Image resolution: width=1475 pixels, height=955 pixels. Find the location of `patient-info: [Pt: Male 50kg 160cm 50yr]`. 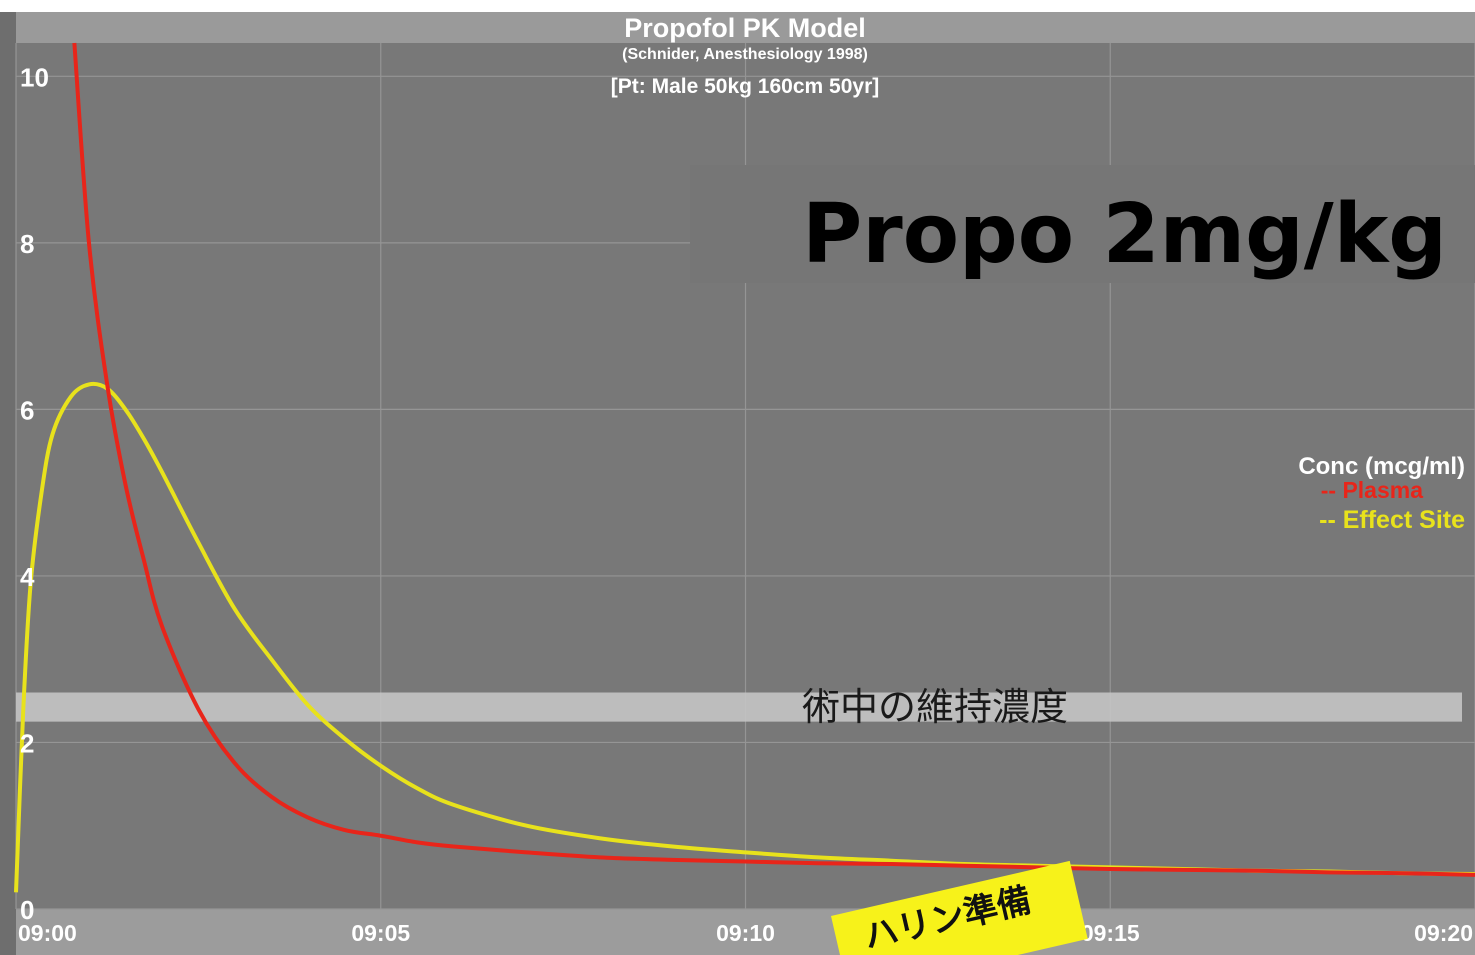

patient-info: [Pt: Male 50kg 160cm 50yr] is located at coordinates (745, 86).